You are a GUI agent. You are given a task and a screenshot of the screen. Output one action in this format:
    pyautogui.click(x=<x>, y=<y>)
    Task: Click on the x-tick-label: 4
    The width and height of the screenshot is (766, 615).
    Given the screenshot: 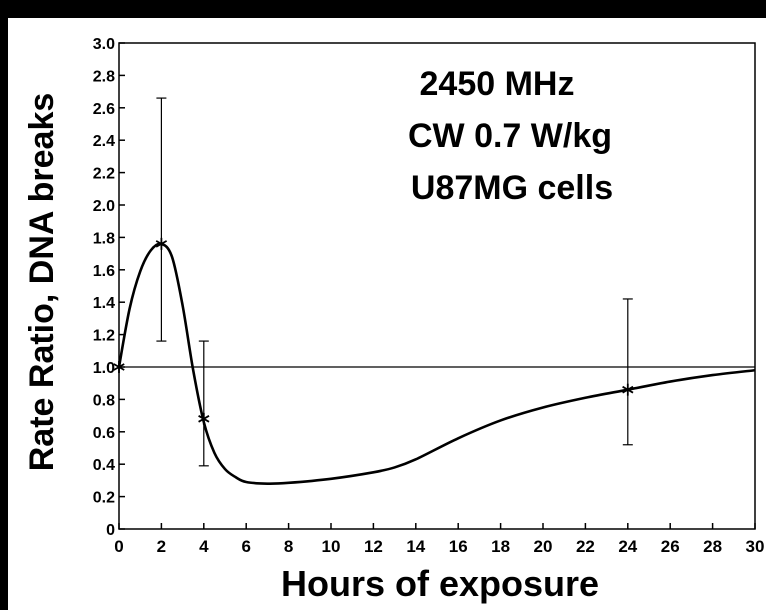 What is the action you would take?
    pyautogui.click(x=204, y=546)
    